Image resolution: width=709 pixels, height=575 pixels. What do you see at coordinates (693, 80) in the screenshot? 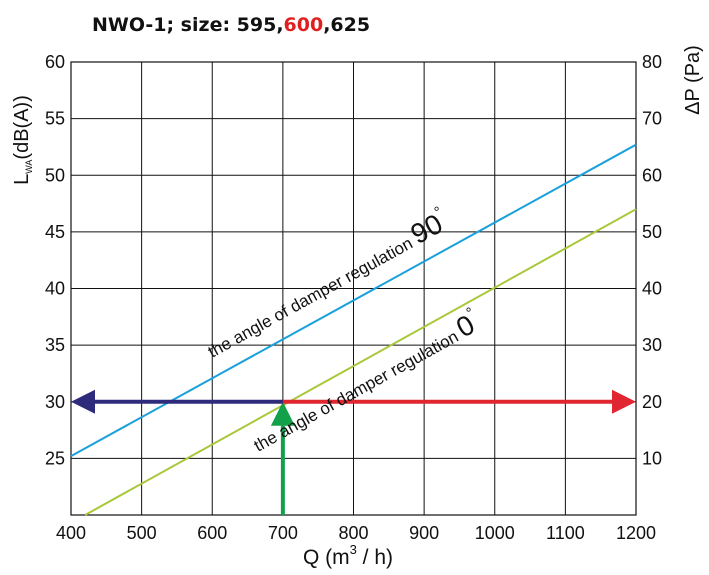
I see `y-right-axis-label: ΔP (Pa)` at bounding box center [693, 80].